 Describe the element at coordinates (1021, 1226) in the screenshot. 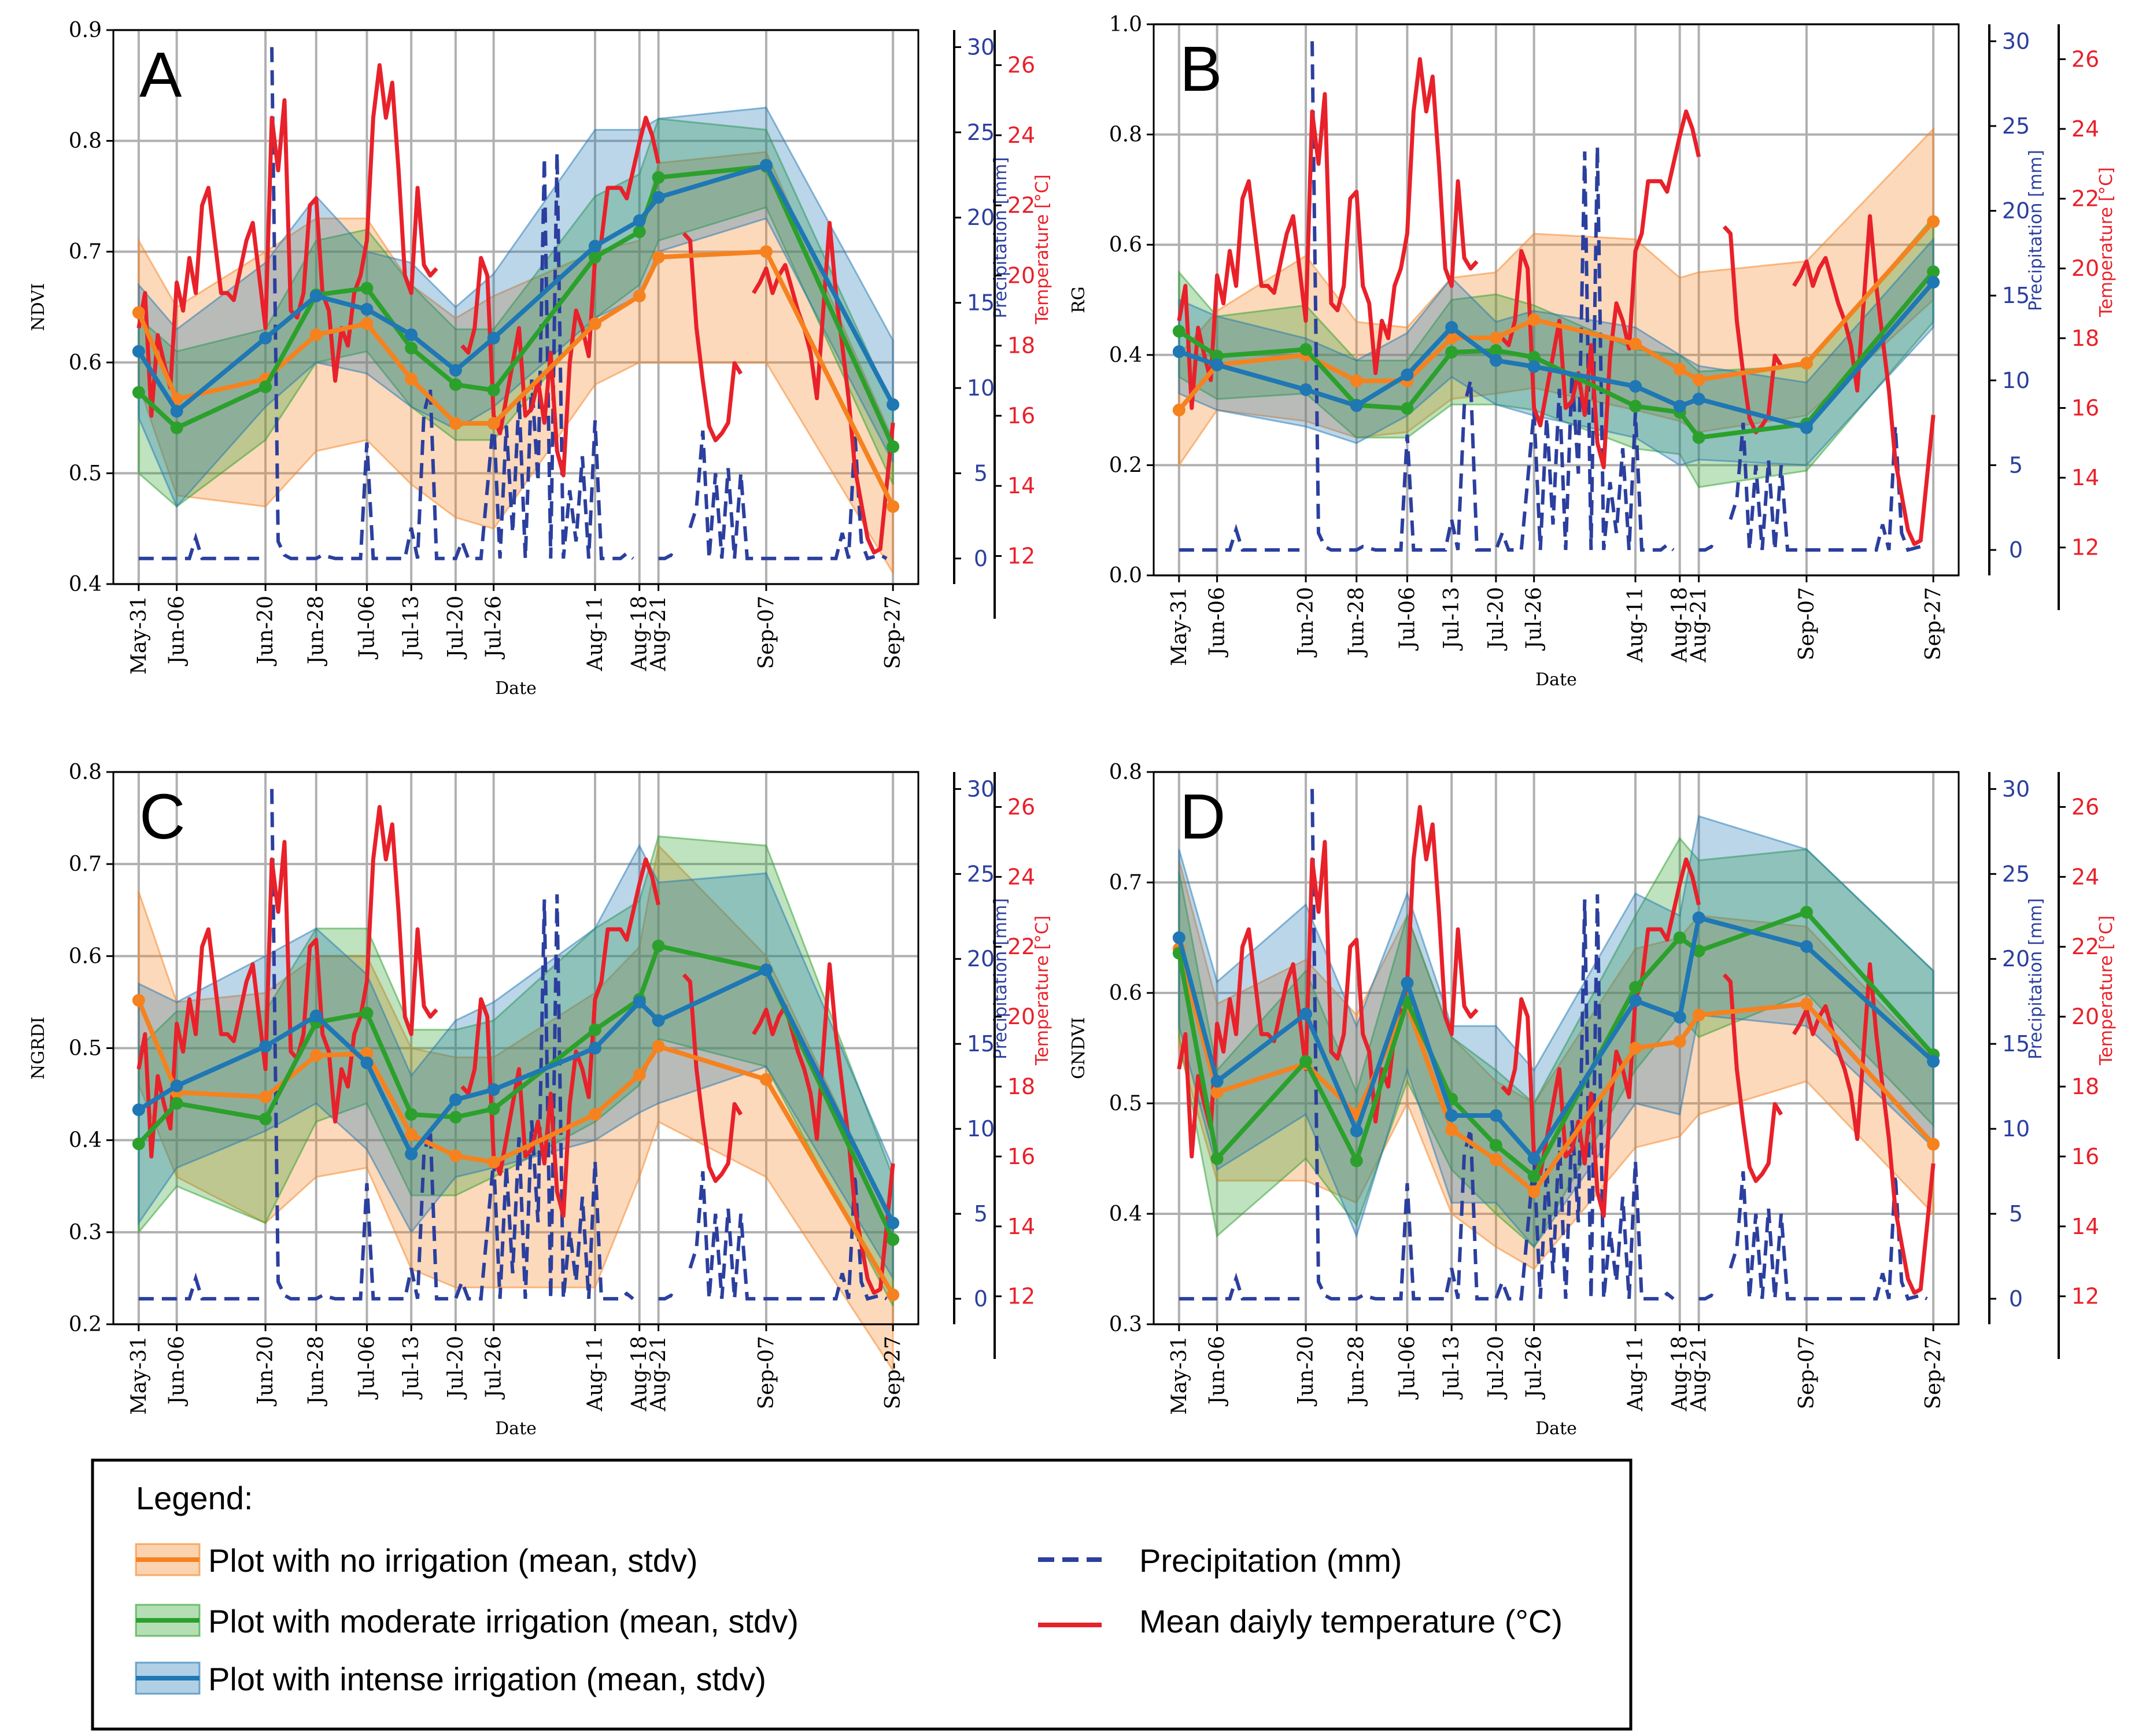

I see `temp-tick-label: 14` at that location.